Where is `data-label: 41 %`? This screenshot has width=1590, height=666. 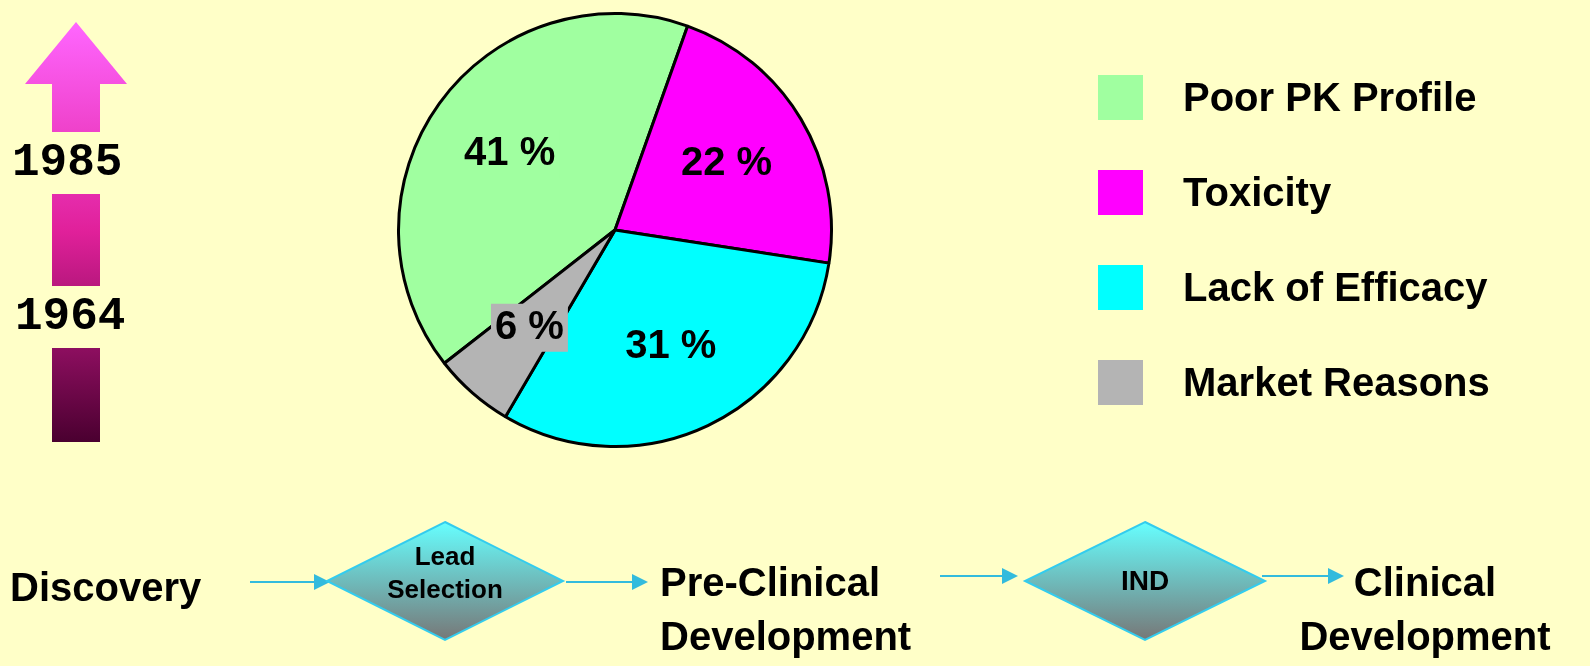
data-label: 41 % is located at coordinates (510, 151).